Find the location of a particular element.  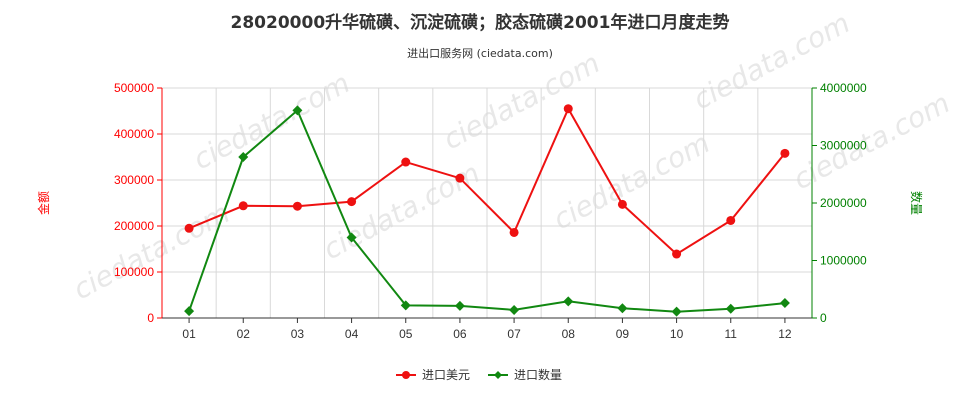

chart-title: 28020000升华硫磺、沉淀硫磺；胶态硫磺2001年进口月度走势 is located at coordinates (480, 22).